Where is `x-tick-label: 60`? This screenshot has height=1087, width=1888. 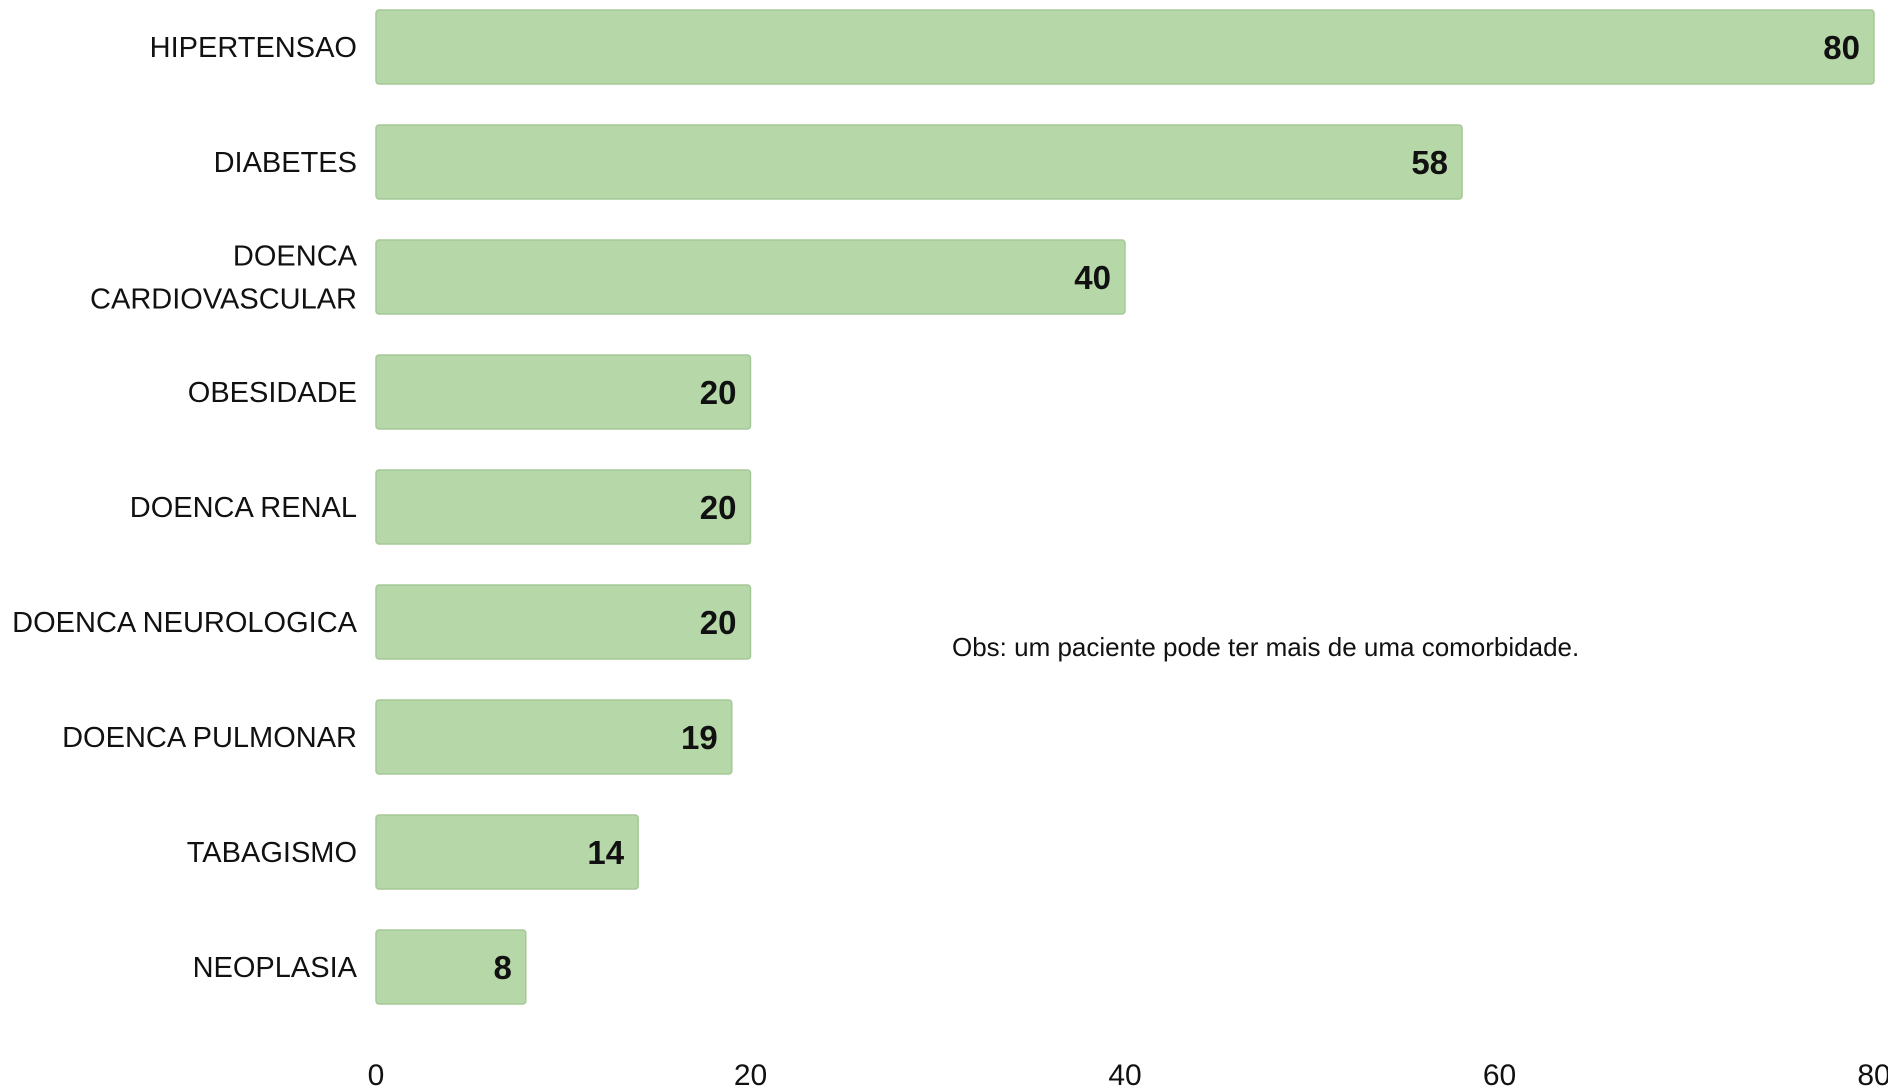
x-tick-label: 60 is located at coordinates (1499, 1073).